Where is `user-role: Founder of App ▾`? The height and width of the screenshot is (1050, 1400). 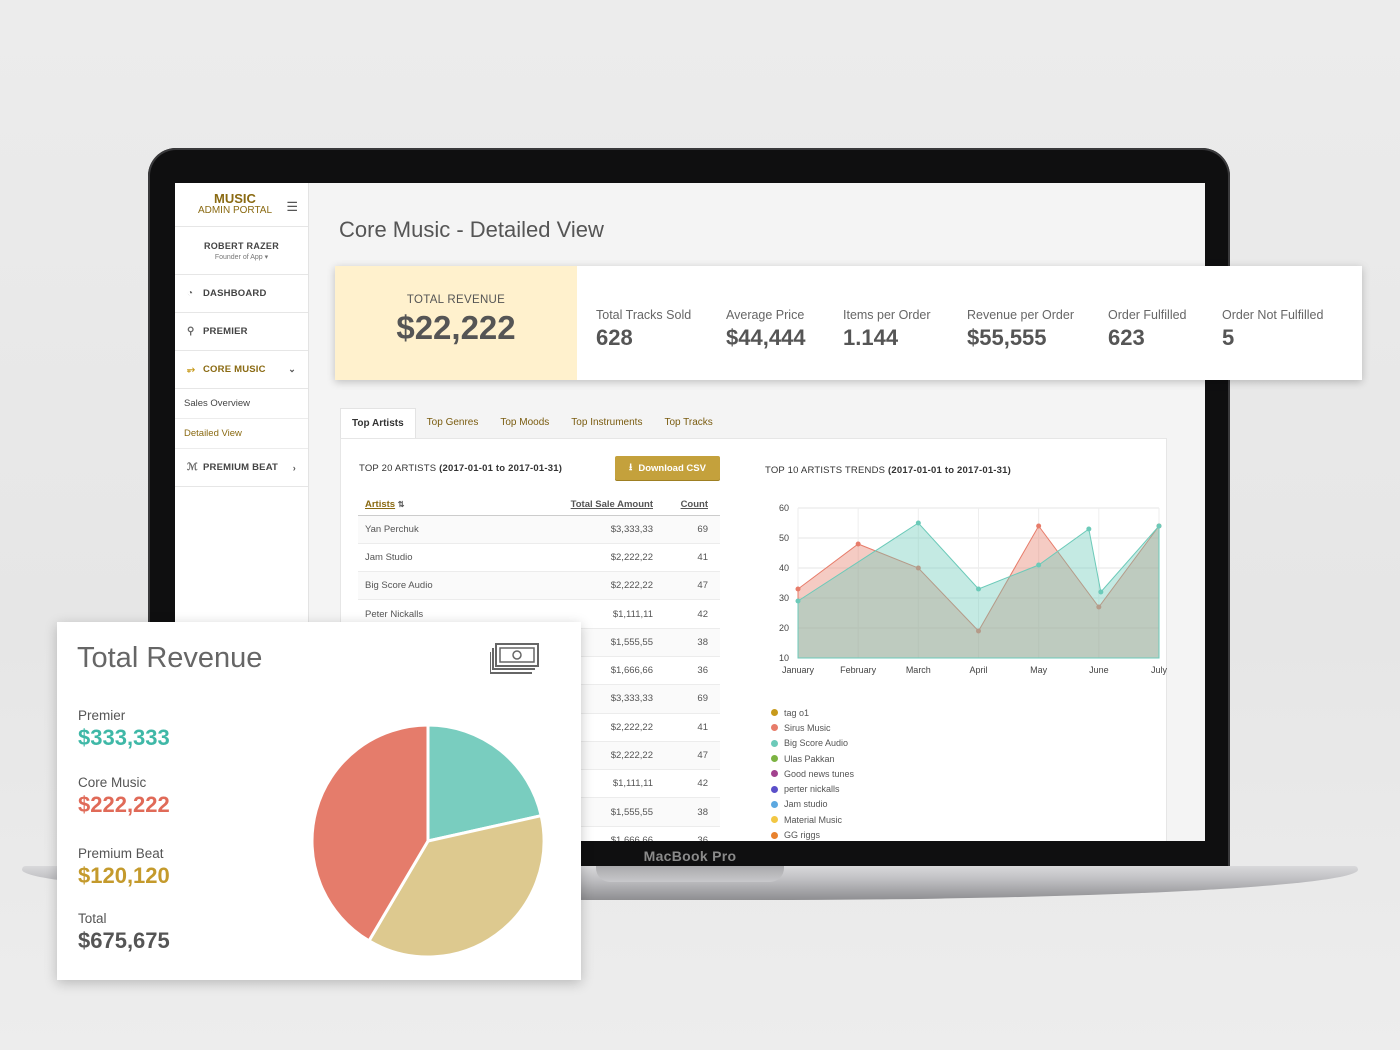 user-role: Founder of App ▾ is located at coordinates (241, 257).